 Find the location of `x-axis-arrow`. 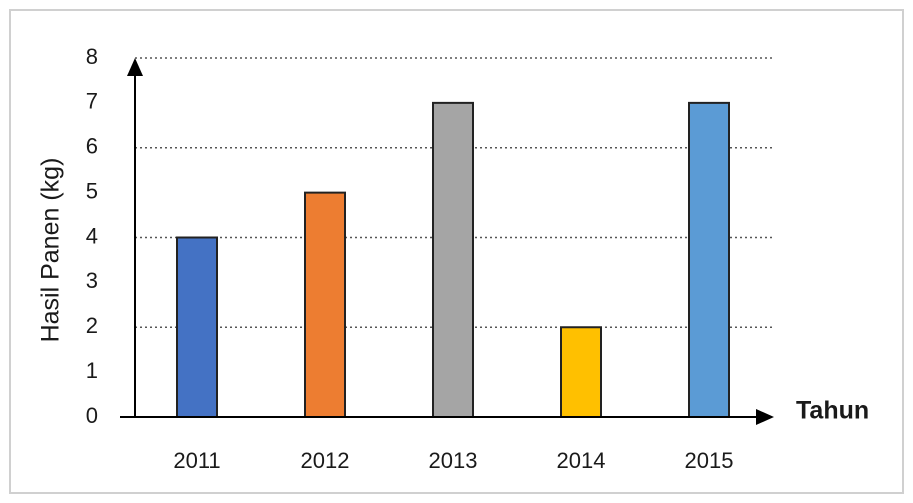

x-axis-arrow is located at coordinates (765, 417).